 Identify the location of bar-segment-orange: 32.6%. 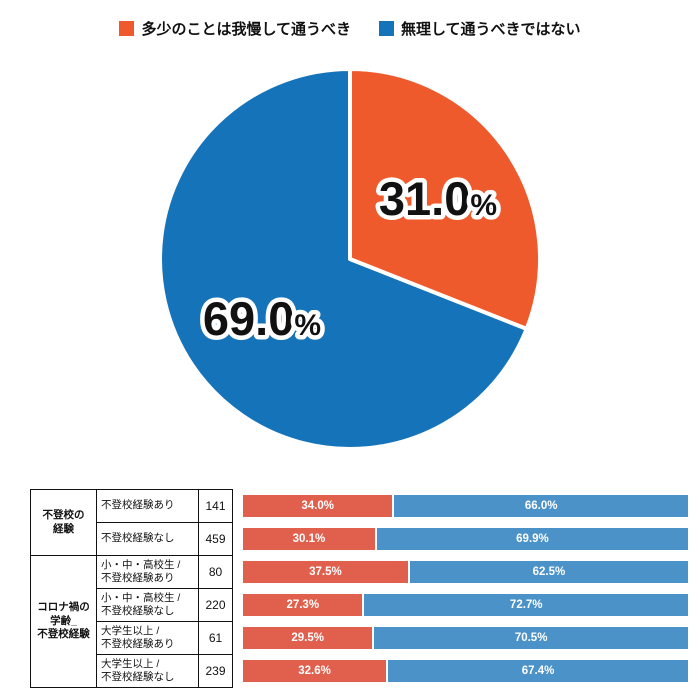
(316, 670).